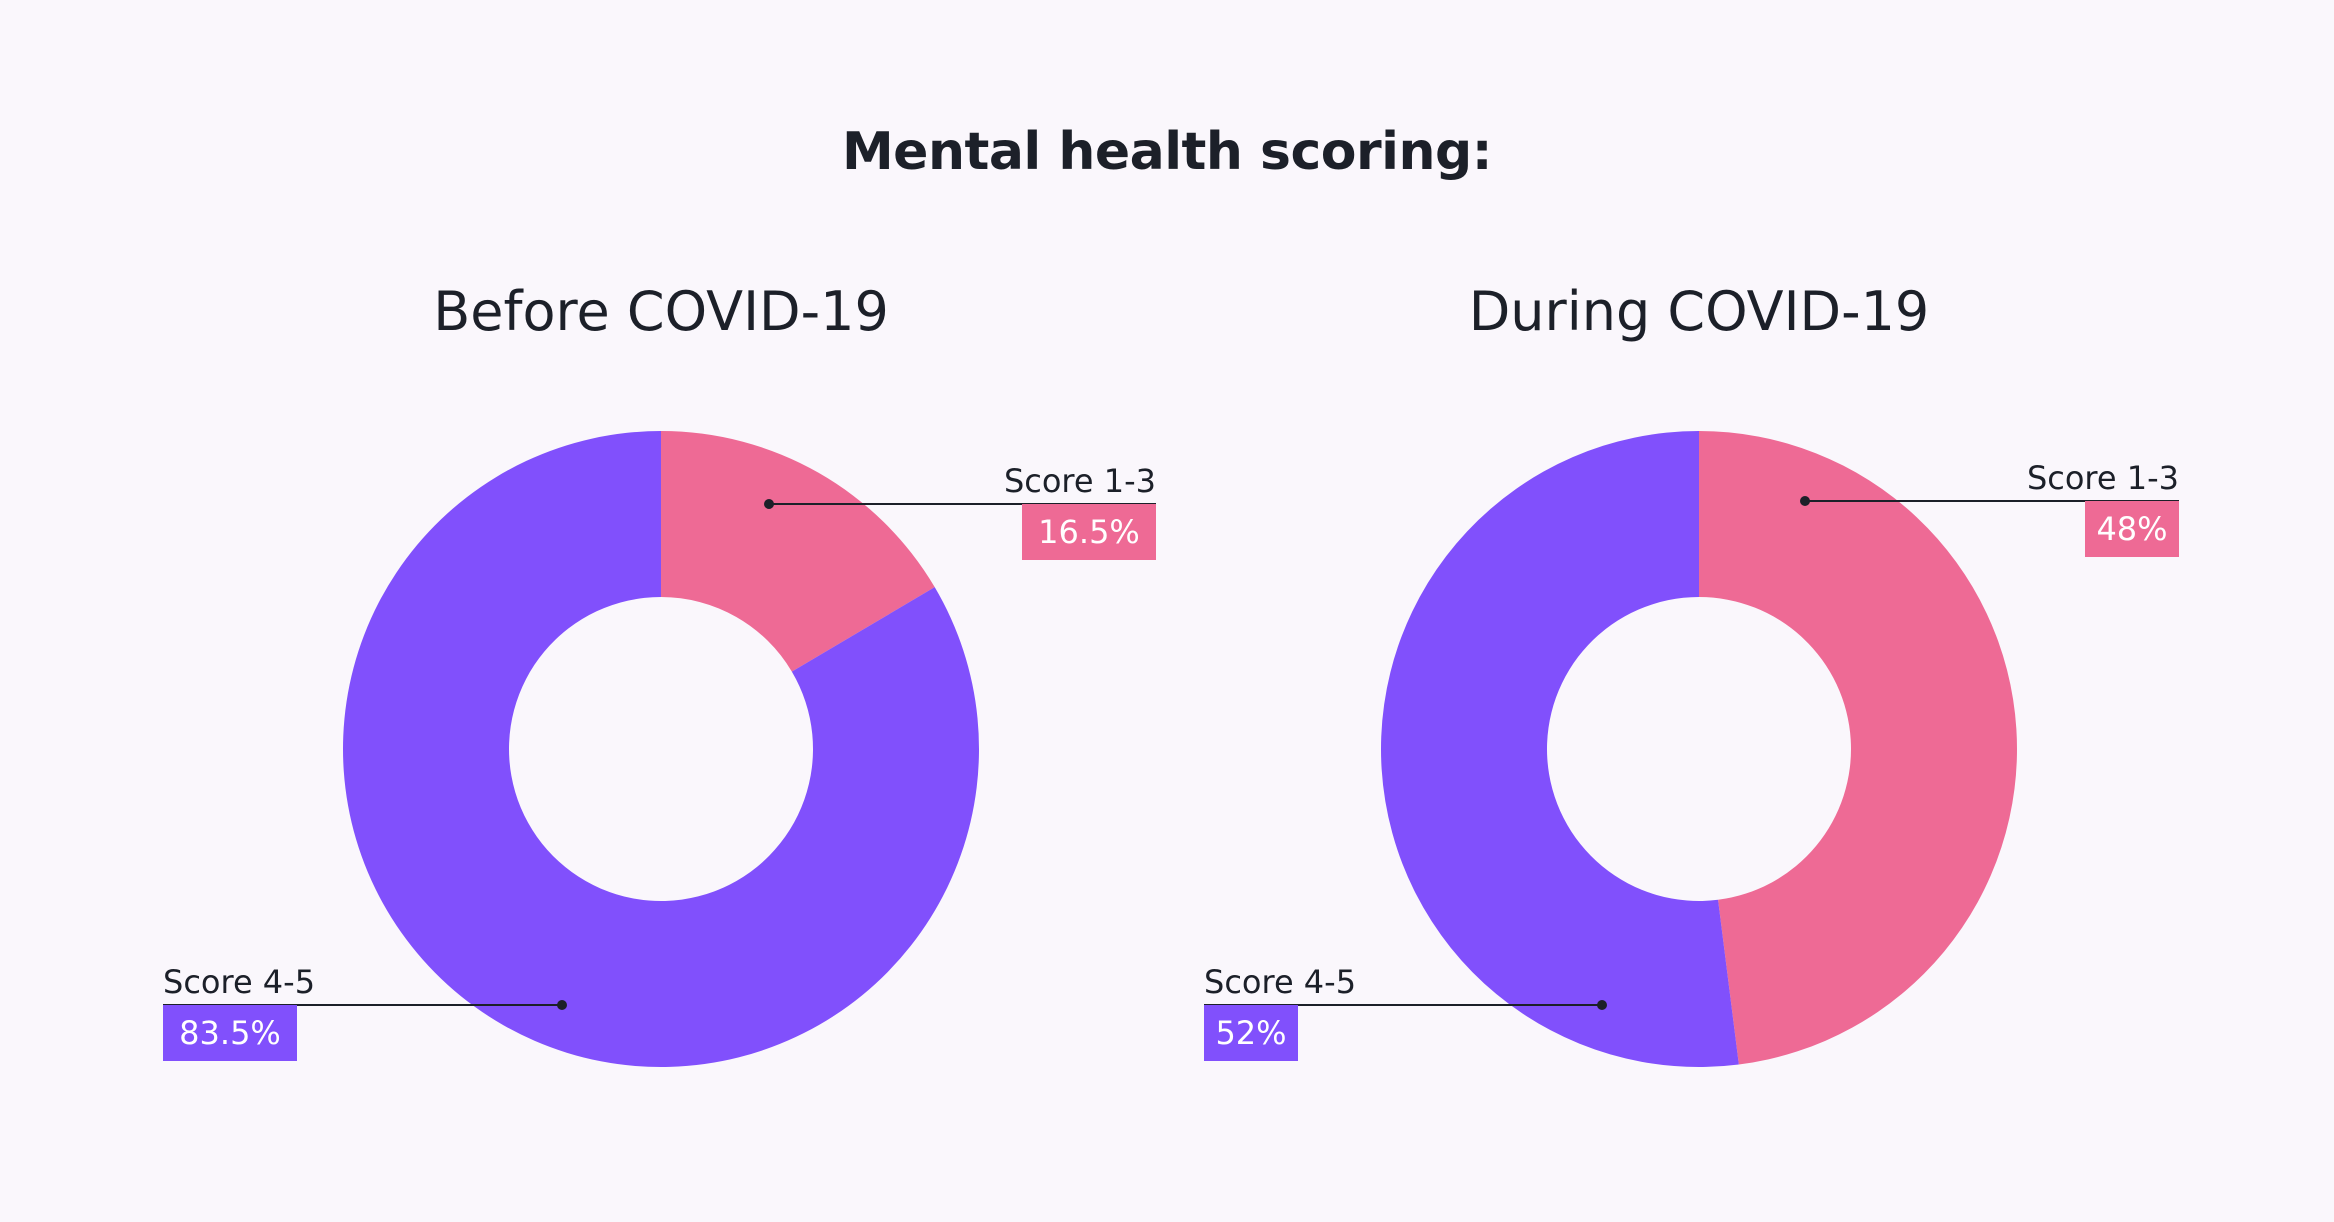 The height and width of the screenshot is (1222, 2334). I want to click on value-label: 16.5%, so click(1089, 532).